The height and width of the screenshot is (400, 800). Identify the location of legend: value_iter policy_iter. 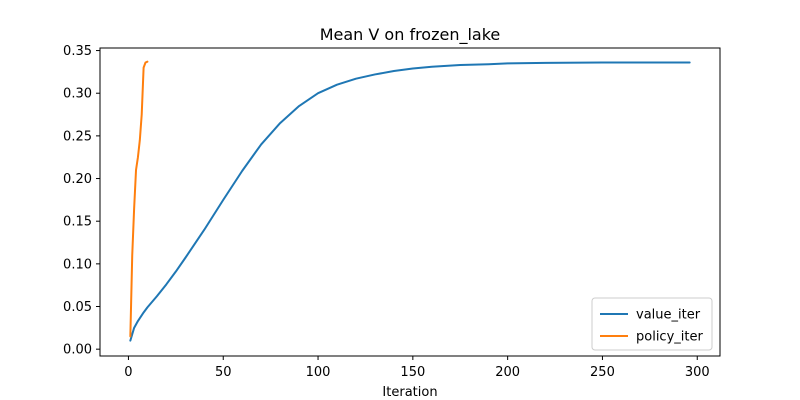
(652, 324).